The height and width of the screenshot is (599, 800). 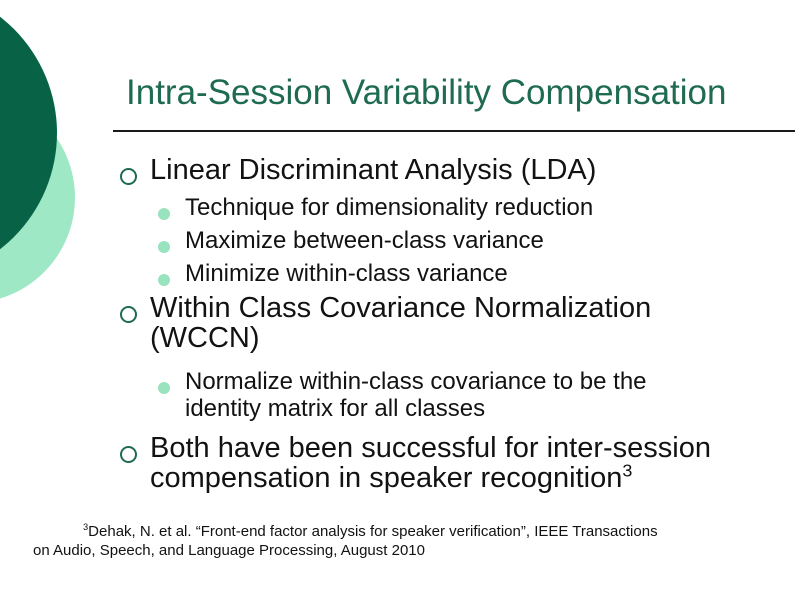 I want to click on bullet-item-lda: Linear Discriminant Analysis (LDA), so click(x=357, y=170).